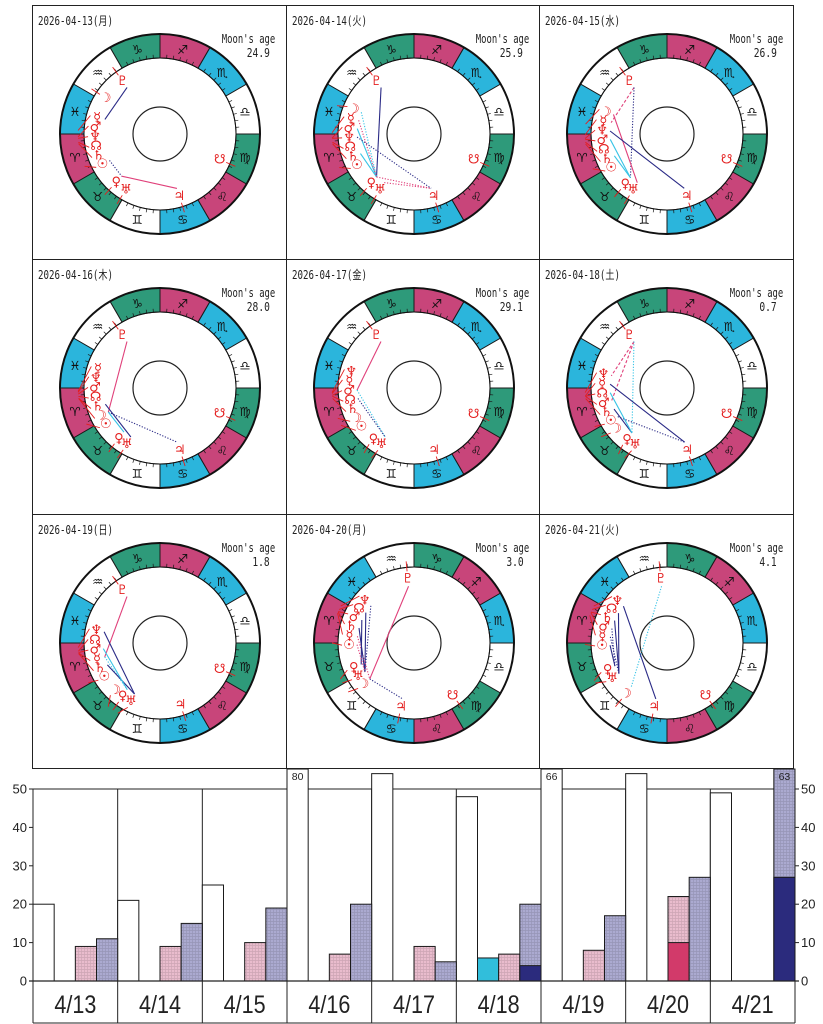 The height and width of the screenshot is (1024, 823). Describe the element at coordinates (75, 1005) in the screenshot. I see `category-label: 4/13` at that location.